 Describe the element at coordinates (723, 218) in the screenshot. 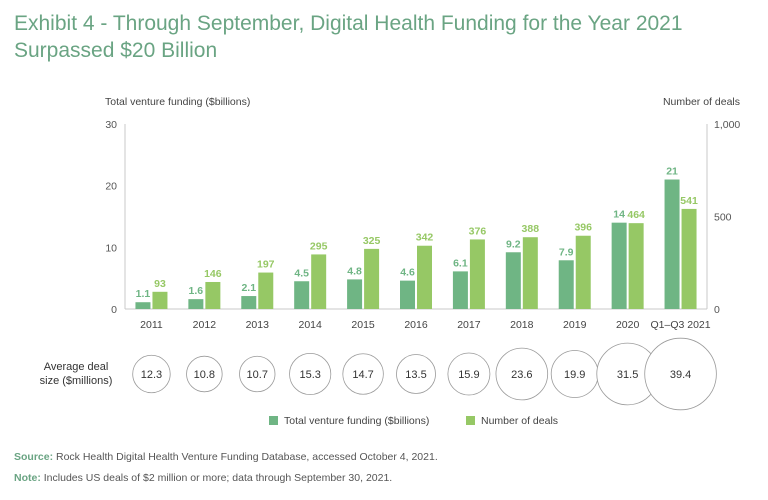

I see `right-tick-label: 500` at that location.